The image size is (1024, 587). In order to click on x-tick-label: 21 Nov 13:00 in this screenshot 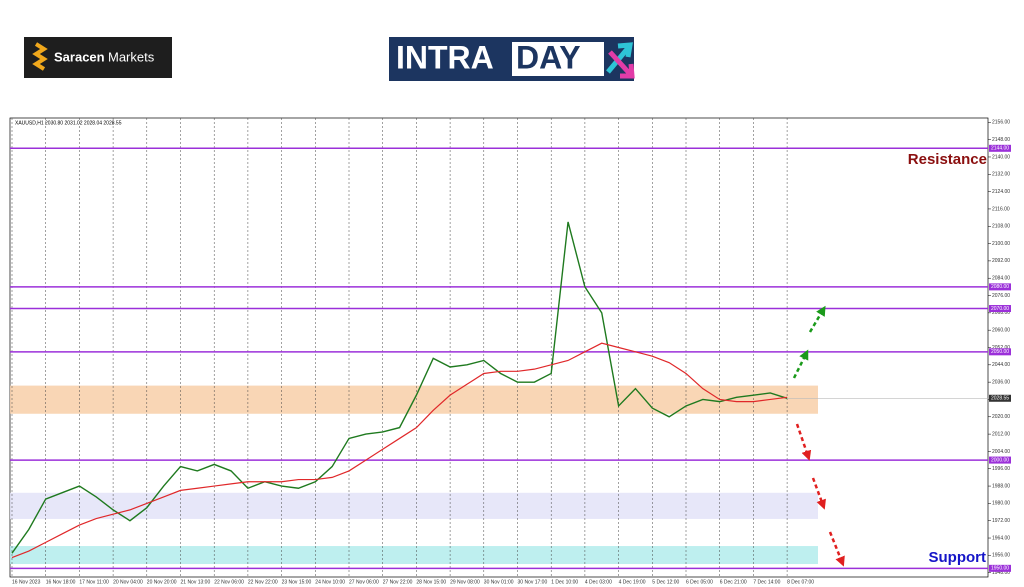, I will do `click(196, 582)`.